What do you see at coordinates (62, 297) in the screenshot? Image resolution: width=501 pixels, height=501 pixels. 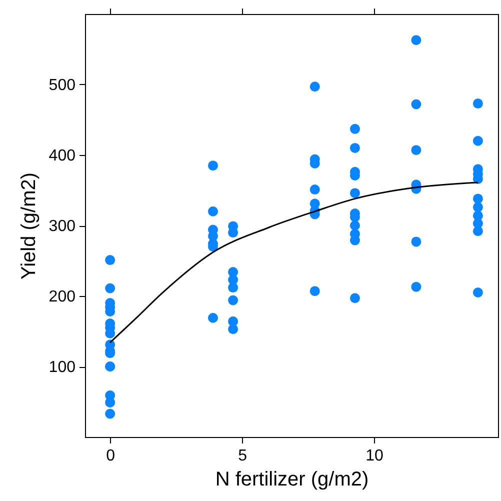 I see `y-tick-label: 200` at bounding box center [62, 297].